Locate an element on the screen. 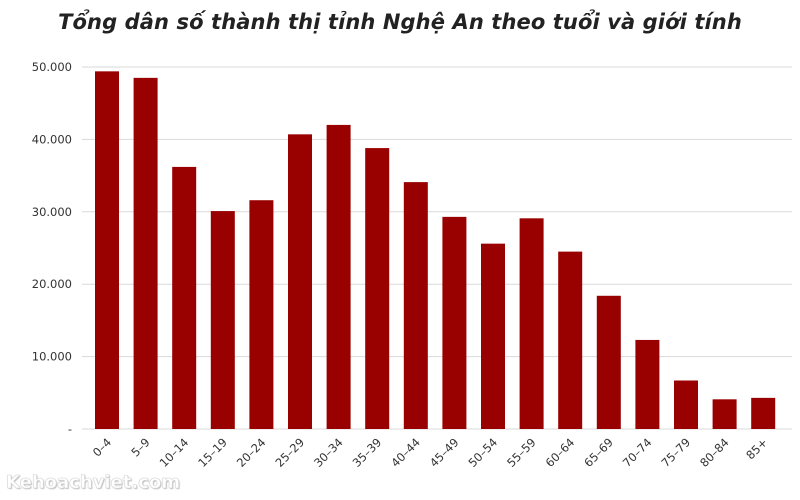  x-tick-label: 40–44 is located at coordinates (405, 452).